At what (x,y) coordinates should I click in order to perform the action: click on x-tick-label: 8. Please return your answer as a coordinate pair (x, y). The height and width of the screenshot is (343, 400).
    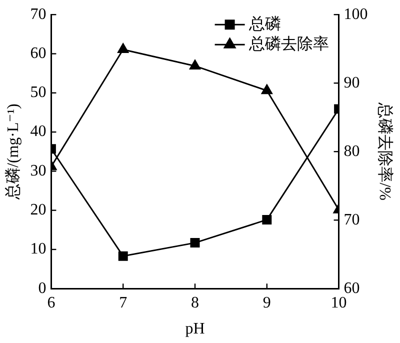
    Looking at the image, I should click on (195, 303).